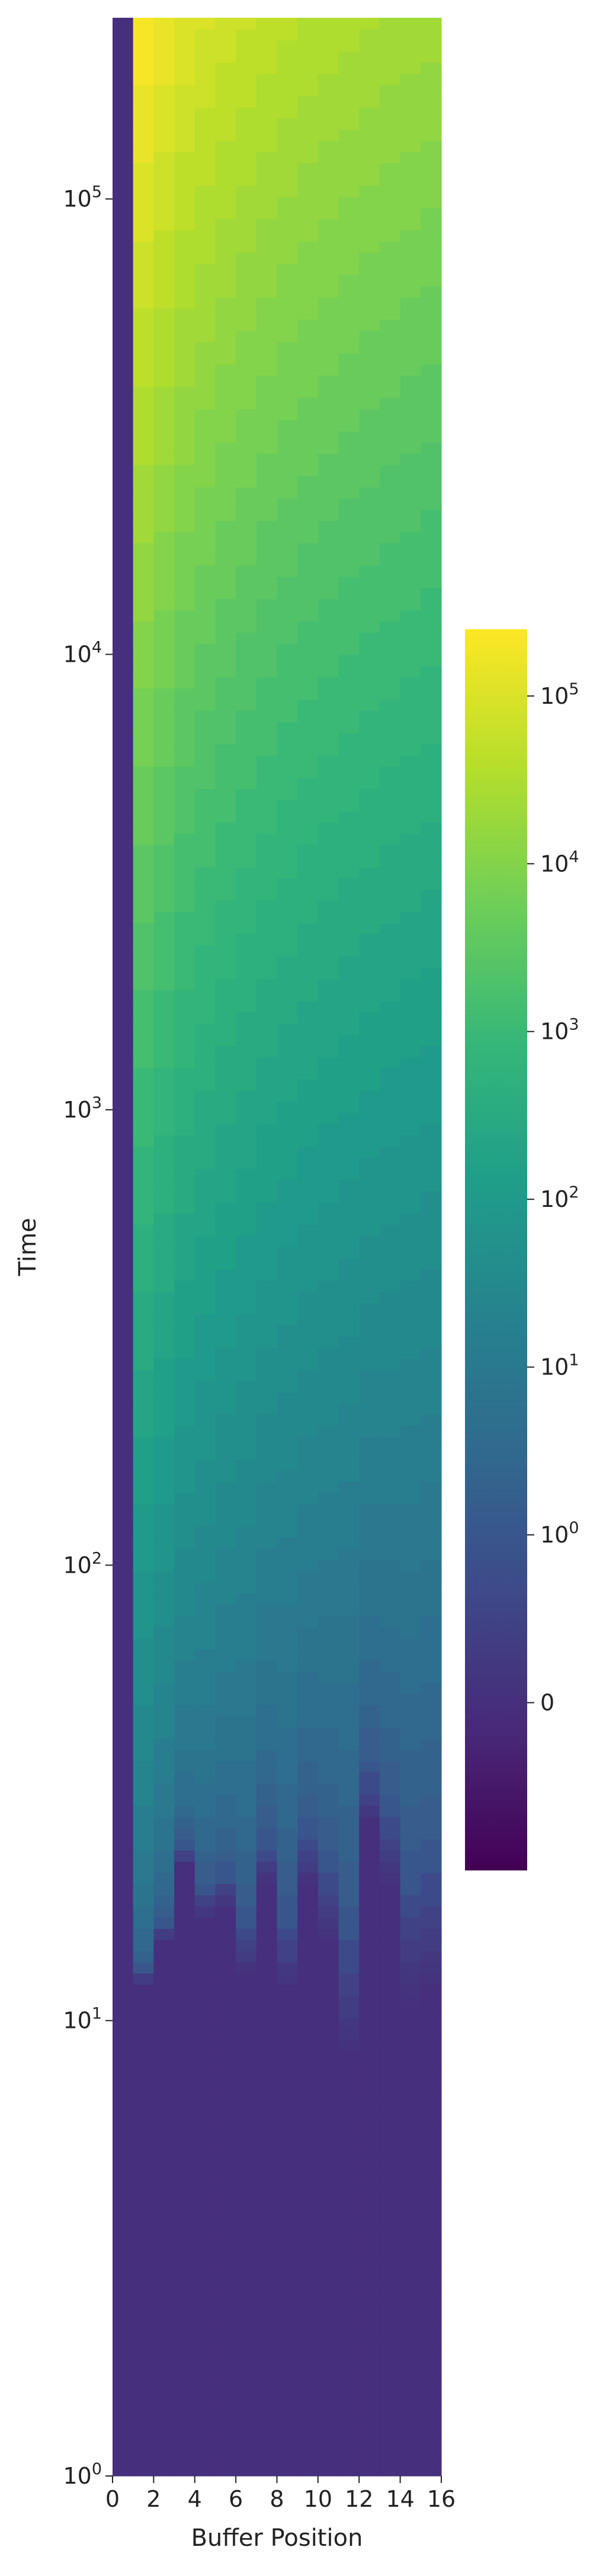 Image resolution: width=603 pixels, height=2576 pixels. What do you see at coordinates (547, 1703) in the screenshot?
I see `colorbar-tick-label: 0` at bounding box center [547, 1703].